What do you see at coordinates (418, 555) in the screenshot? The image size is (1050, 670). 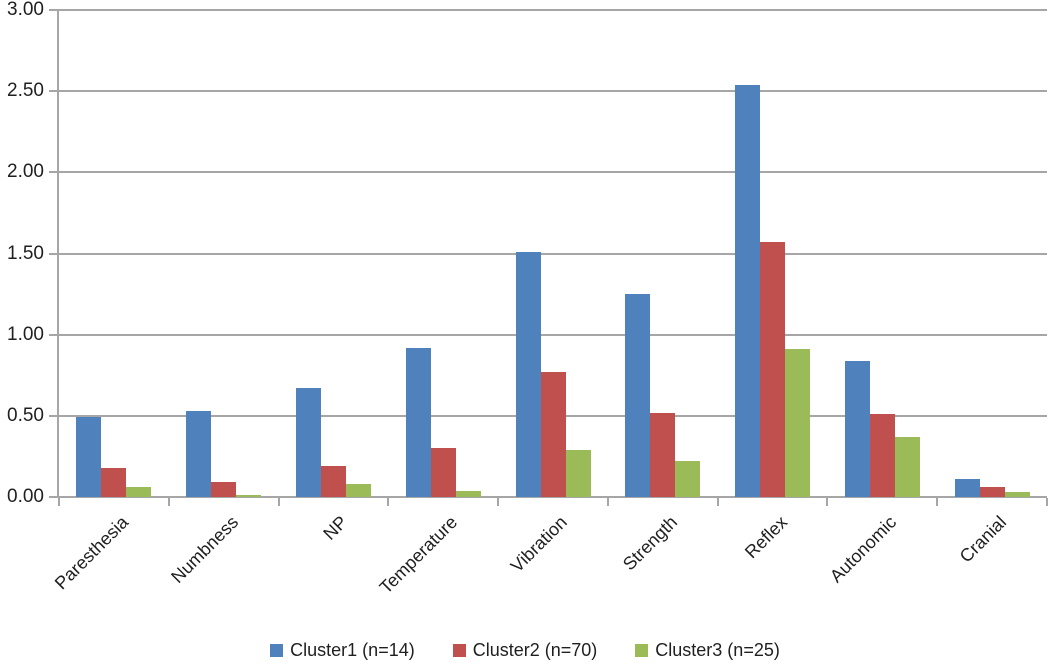 I see `x-axis-category-label: Temperature` at bounding box center [418, 555].